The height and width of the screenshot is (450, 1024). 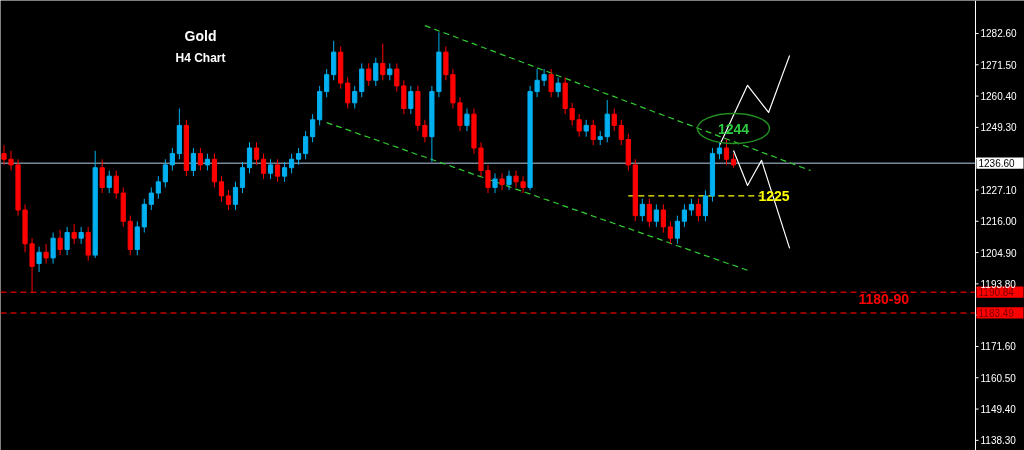 I want to click on ref-line-label: 1190.84, so click(x=996, y=293).